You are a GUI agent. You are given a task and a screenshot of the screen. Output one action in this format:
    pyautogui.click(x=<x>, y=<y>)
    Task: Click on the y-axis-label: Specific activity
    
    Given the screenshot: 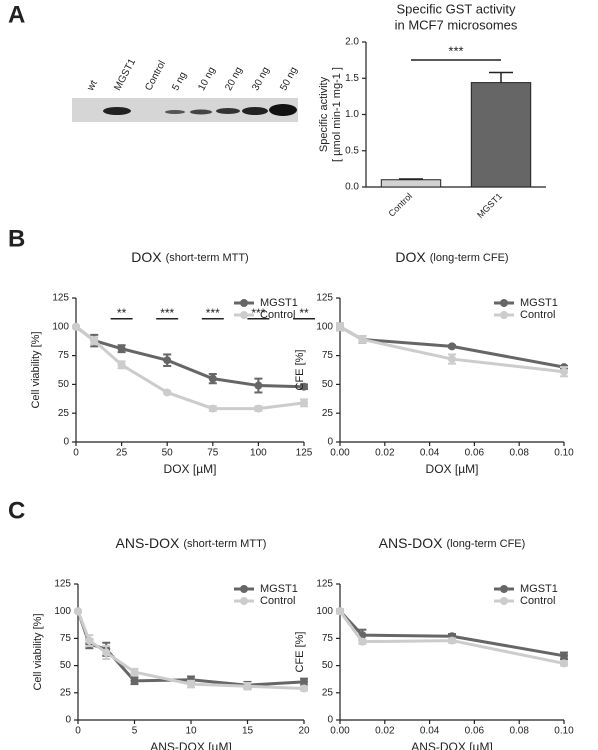 What is the action you would take?
    pyautogui.click(x=324, y=114)
    